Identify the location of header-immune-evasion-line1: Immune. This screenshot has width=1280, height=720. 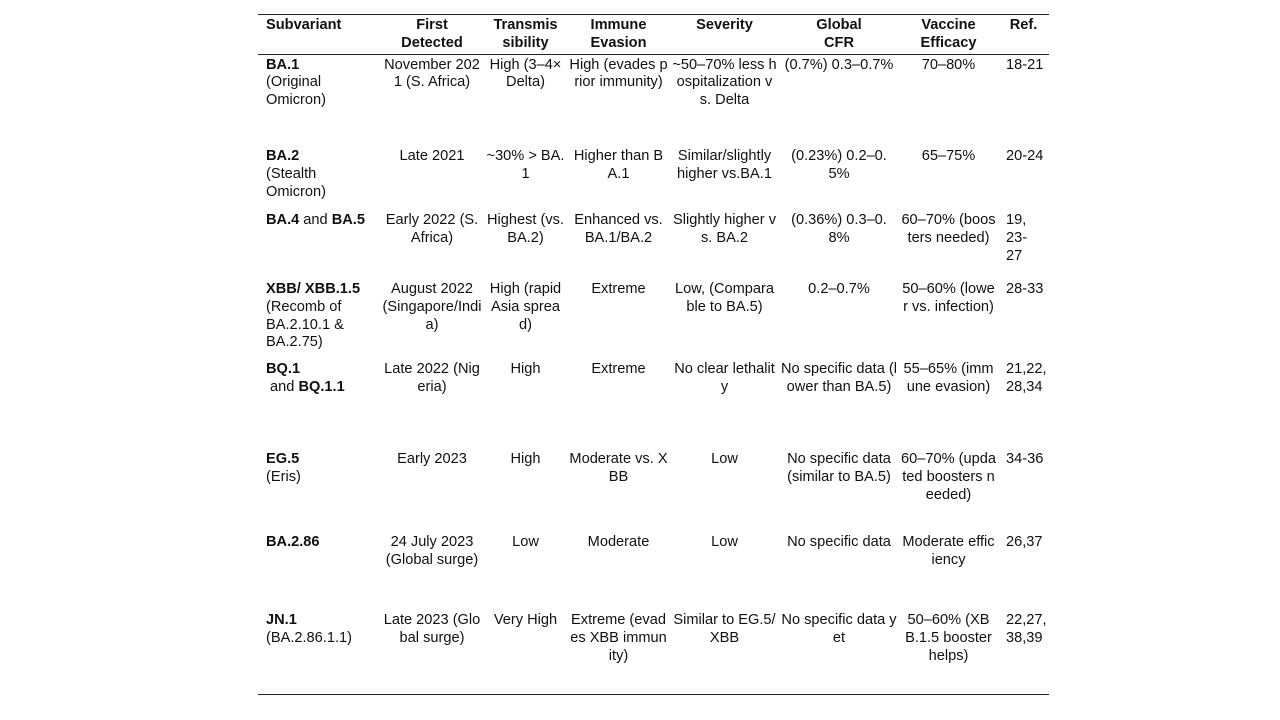
(618, 25).